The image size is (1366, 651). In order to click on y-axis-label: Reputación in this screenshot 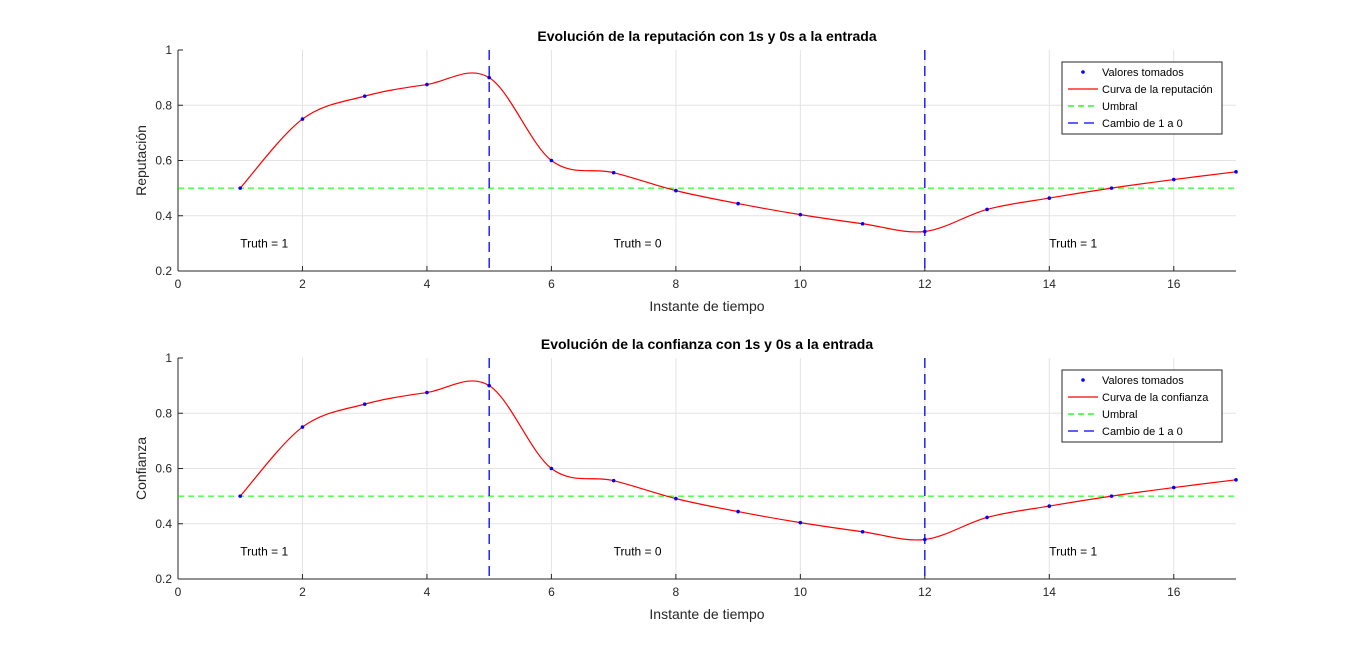, I will do `click(141, 160)`.